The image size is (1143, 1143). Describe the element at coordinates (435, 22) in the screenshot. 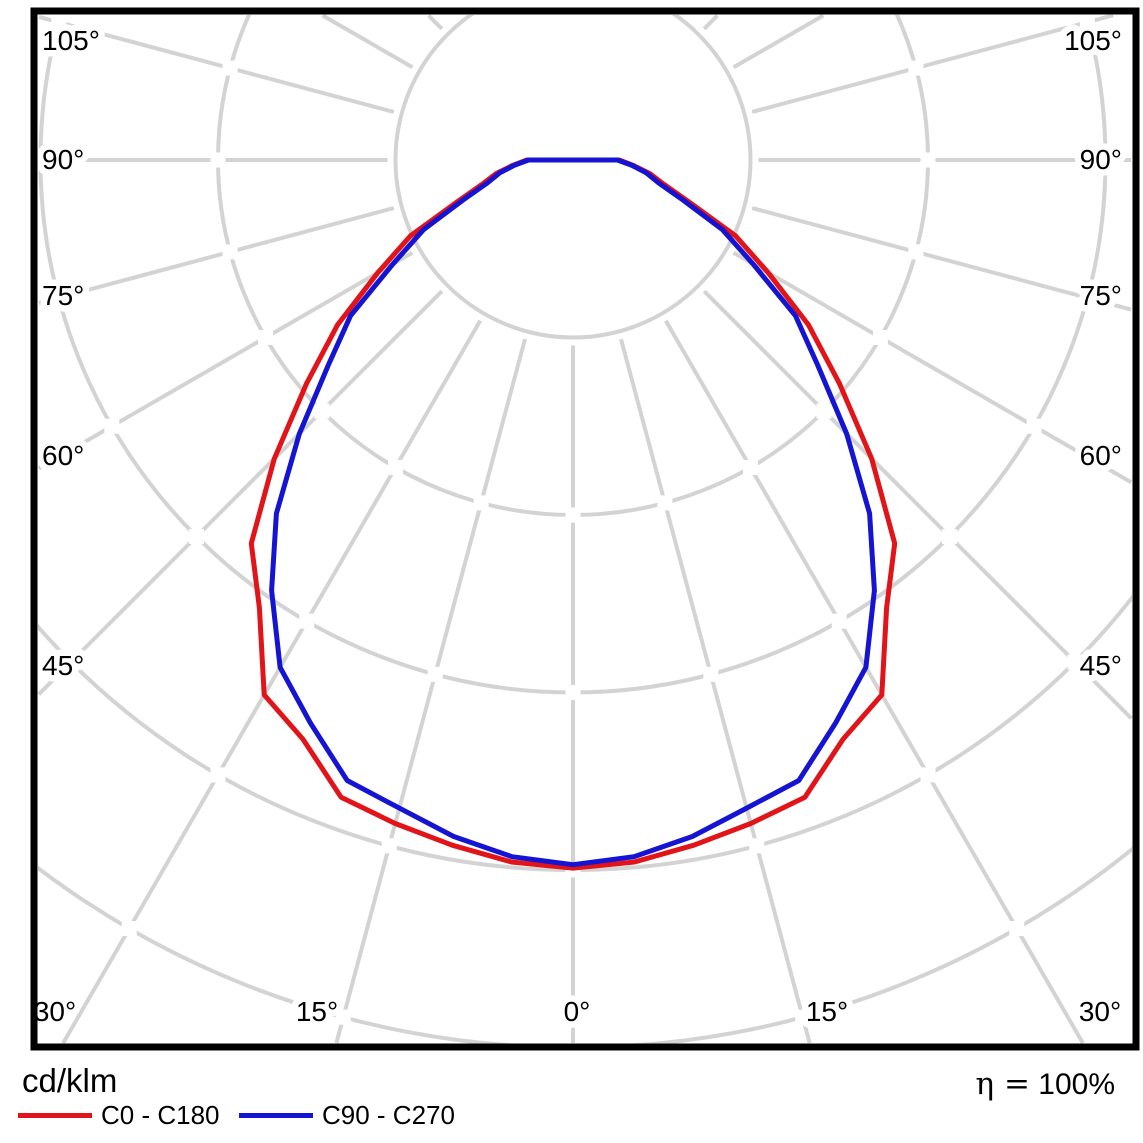

I see `grid-ray--135` at that location.